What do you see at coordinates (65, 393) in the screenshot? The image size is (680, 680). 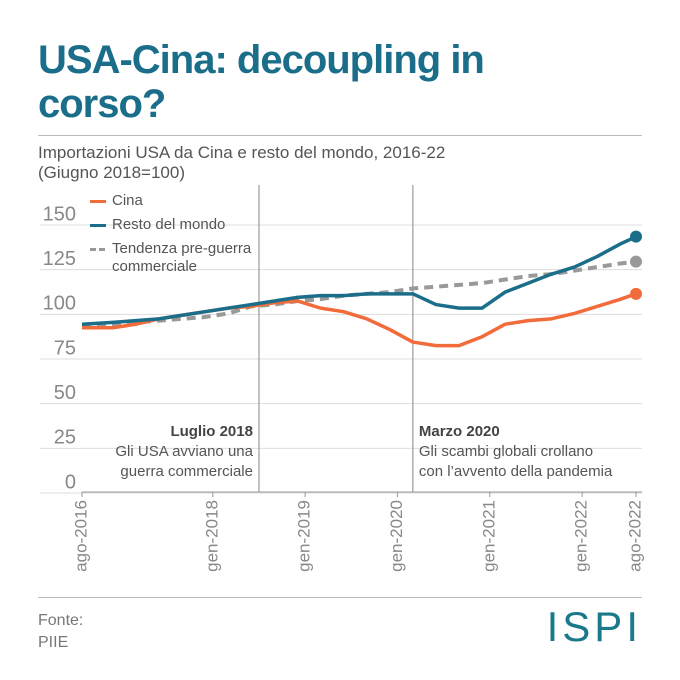 I see `y-tick-label: 50` at bounding box center [65, 393].